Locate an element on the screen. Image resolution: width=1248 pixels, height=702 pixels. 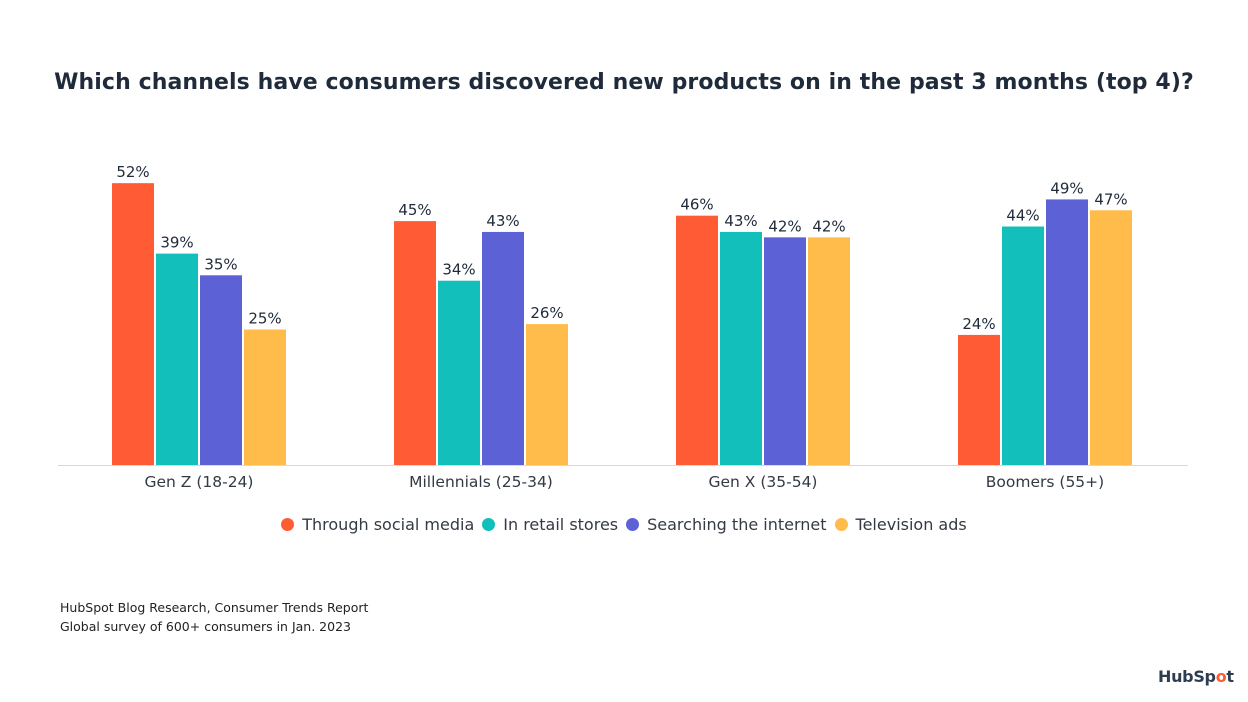
legend-label: Searching the internet is located at coordinates (737, 524).